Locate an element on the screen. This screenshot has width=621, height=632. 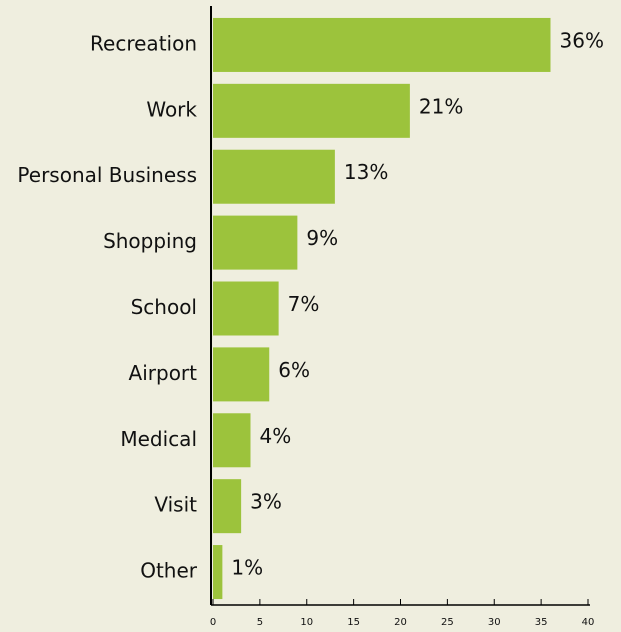
x-tick-label: 10 is located at coordinates (306, 622).